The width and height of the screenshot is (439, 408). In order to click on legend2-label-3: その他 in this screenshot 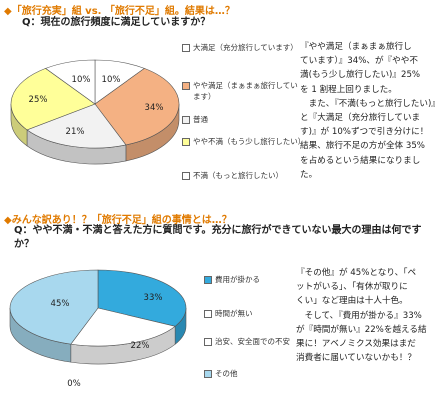, I will do `click(226, 373)`.